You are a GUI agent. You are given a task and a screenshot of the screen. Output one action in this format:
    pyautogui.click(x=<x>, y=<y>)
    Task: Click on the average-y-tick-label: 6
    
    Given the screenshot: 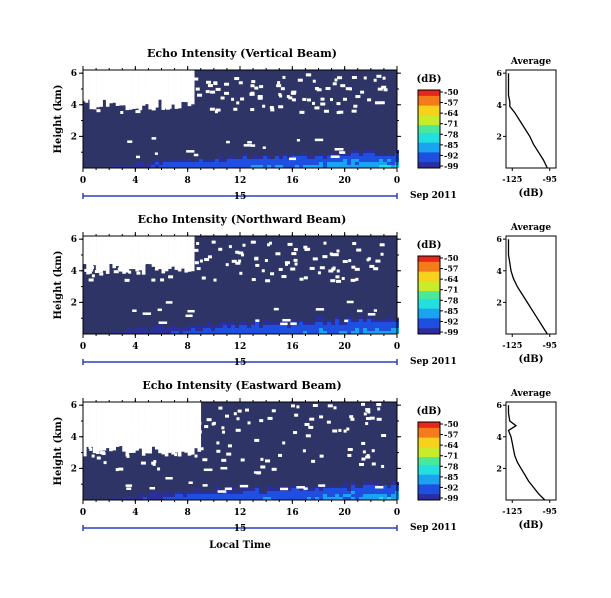 What is the action you would take?
    pyautogui.click(x=499, y=405)
    